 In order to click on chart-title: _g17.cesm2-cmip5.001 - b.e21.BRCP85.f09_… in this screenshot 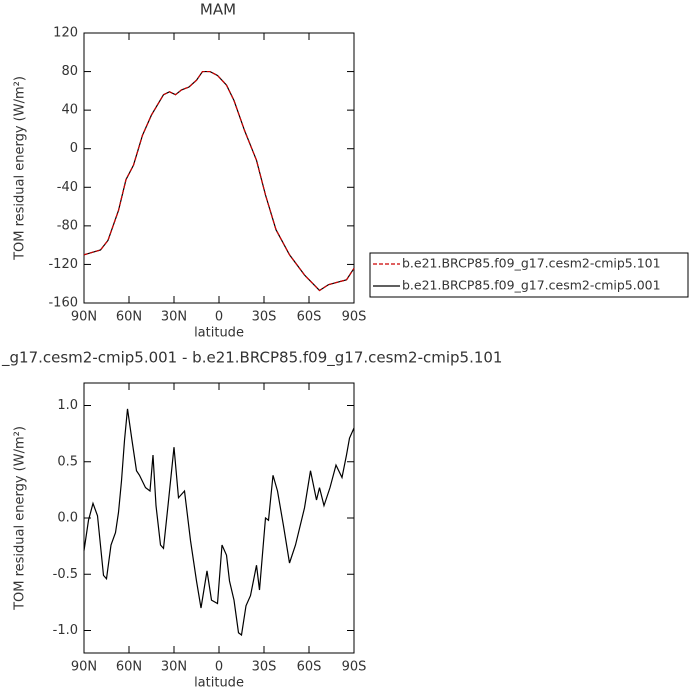, I will do `click(251, 358)`.